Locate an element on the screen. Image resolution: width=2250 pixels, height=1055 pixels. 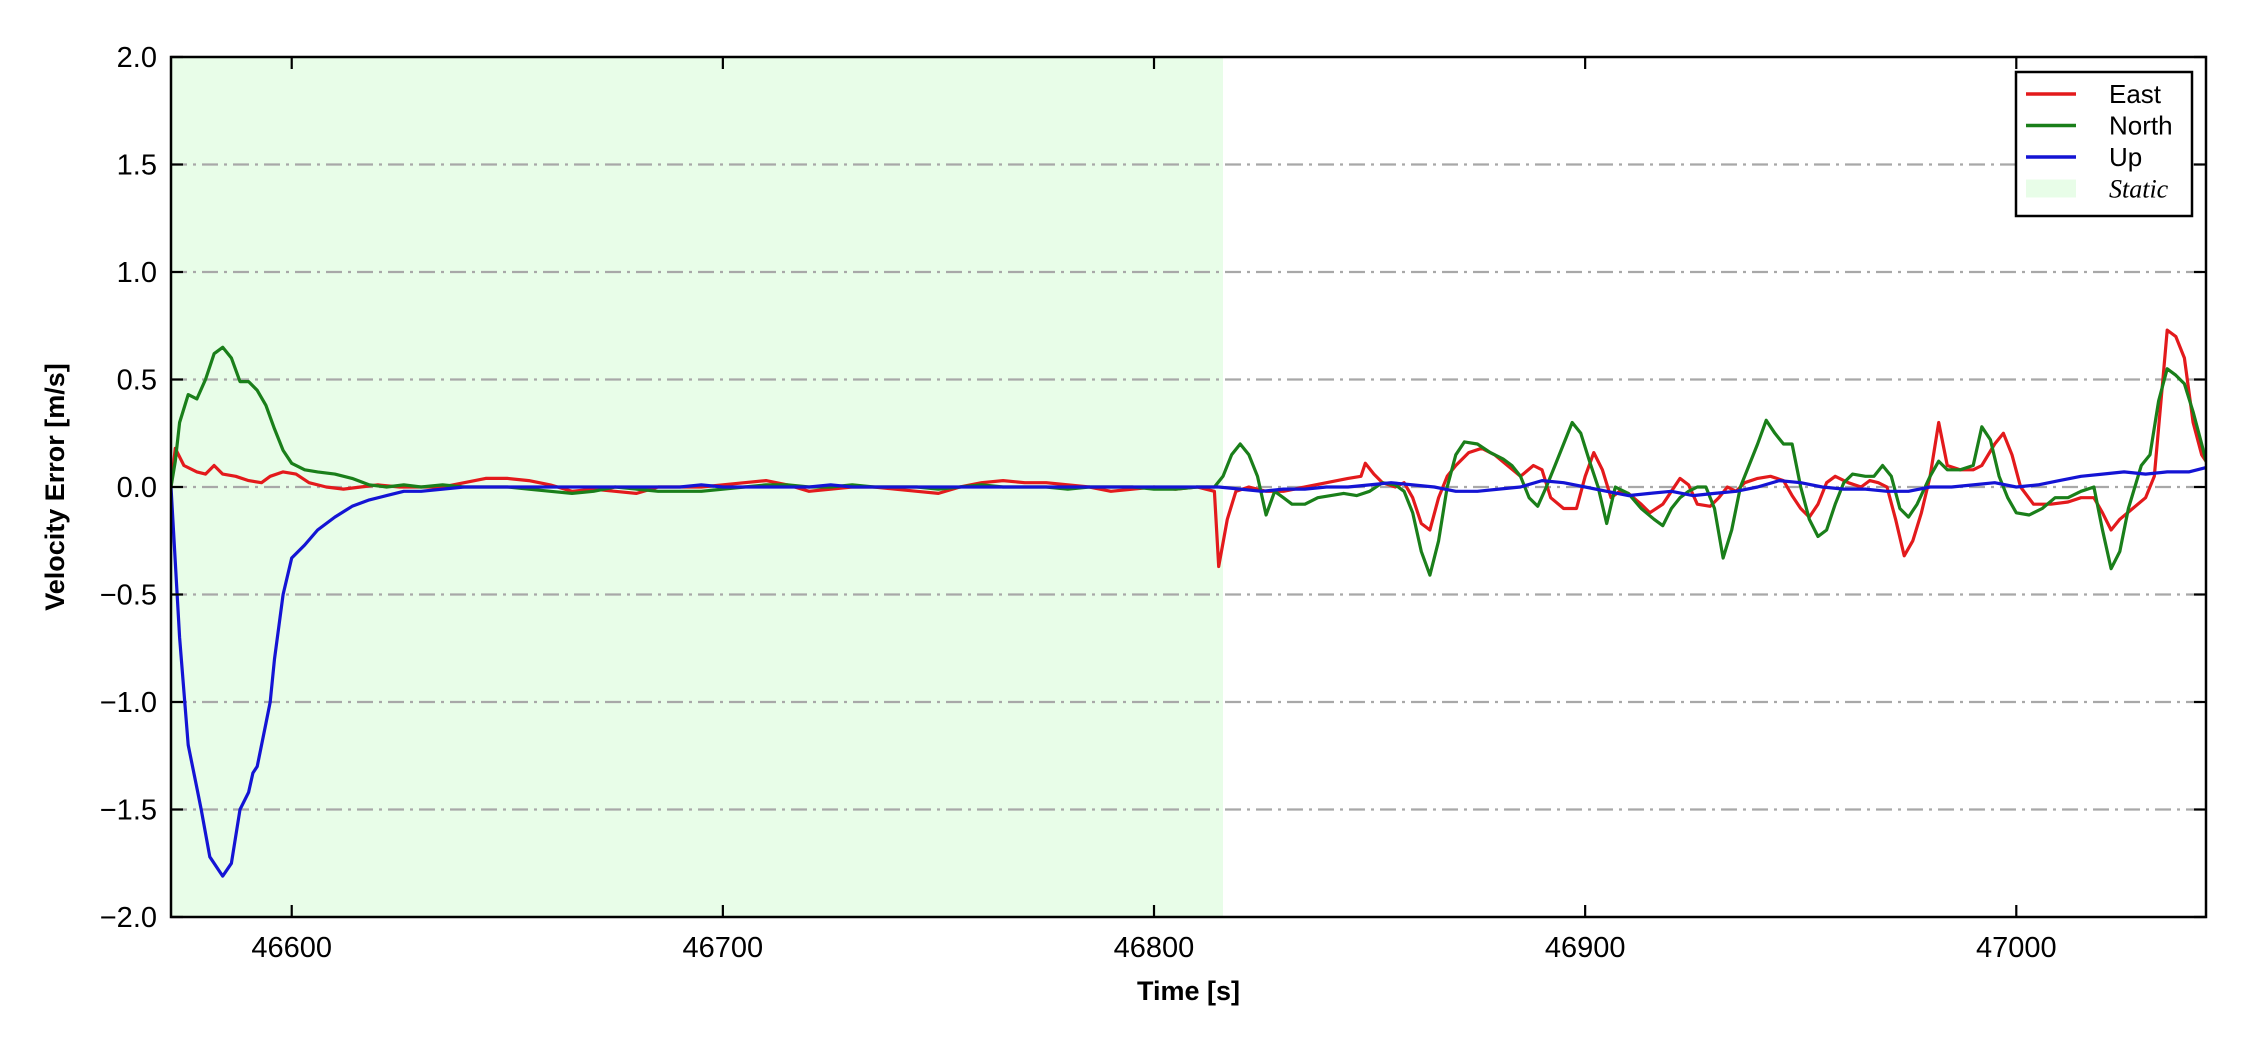
y-tick-label: −2.0 is located at coordinates (128, 918).